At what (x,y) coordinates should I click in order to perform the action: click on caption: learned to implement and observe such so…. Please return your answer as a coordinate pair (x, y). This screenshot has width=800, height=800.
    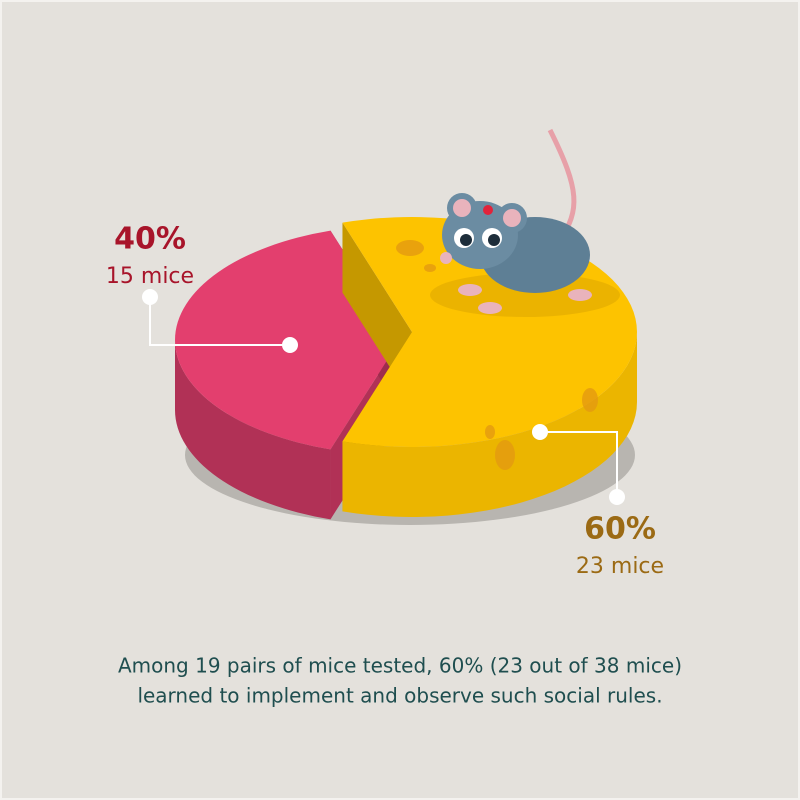
    Looking at the image, I should click on (399, 696).